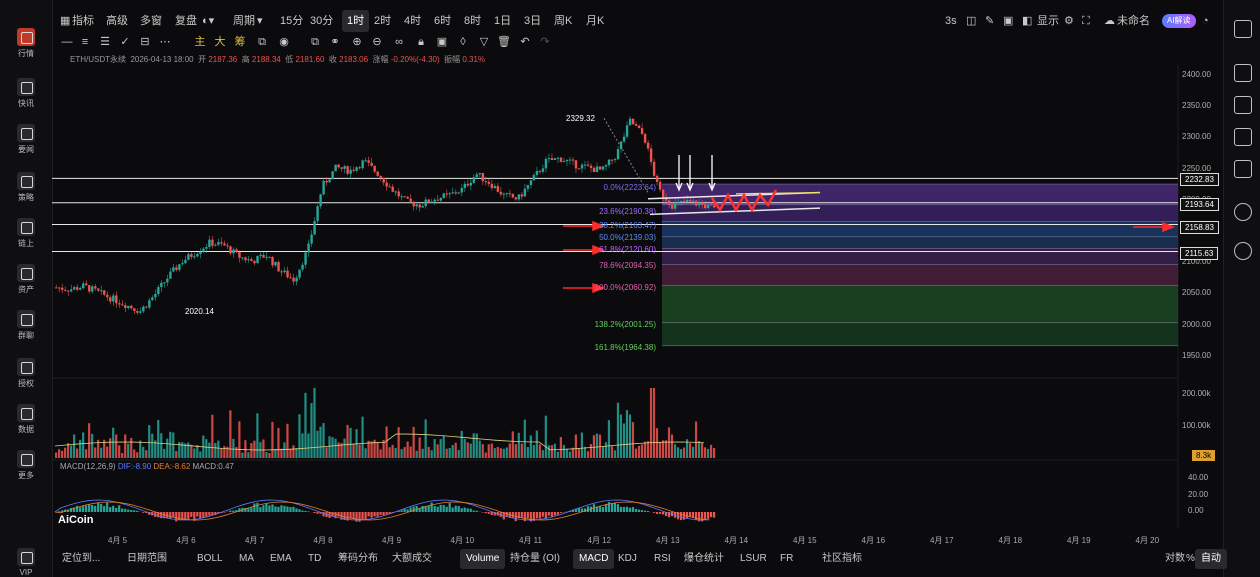 This screenshot has height=577, width=1260. I want to click on redo-icon: ↷, so click(545, 42).